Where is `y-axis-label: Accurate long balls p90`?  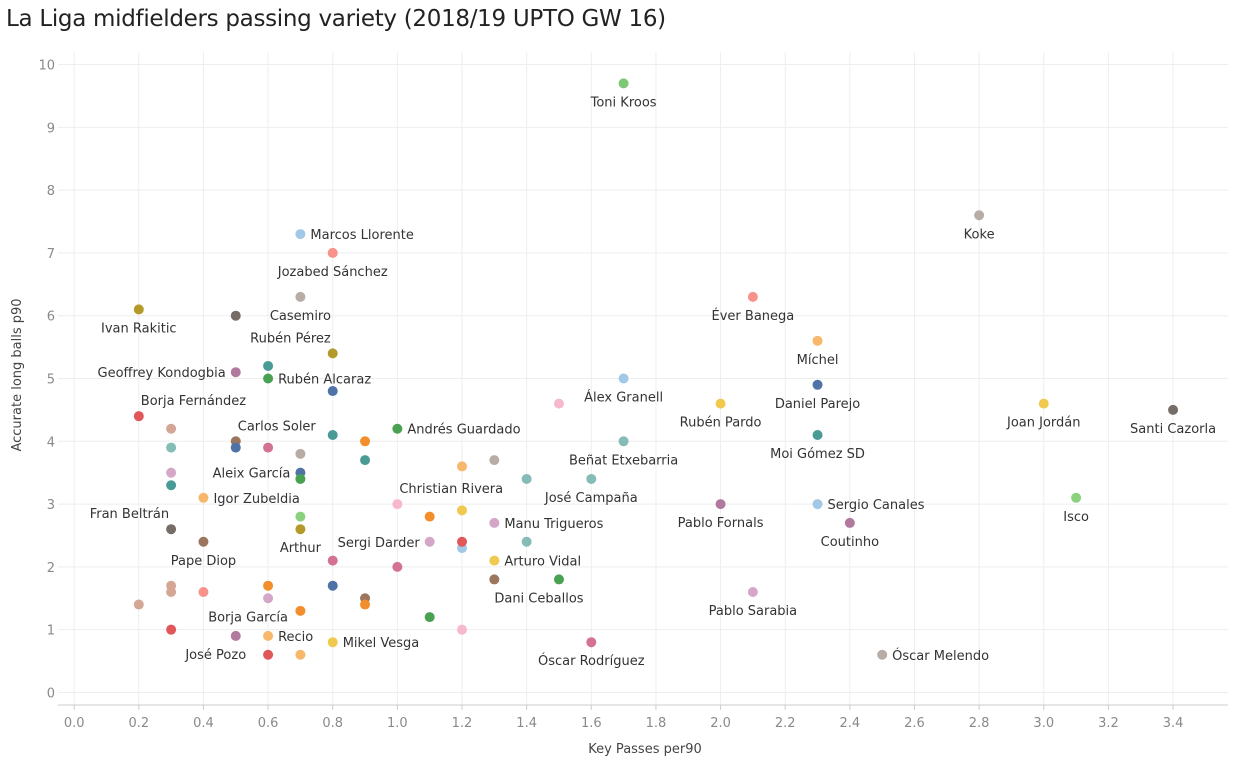
y-axis-label: Accurate long balls p90 is located at coordinates (17, 374).